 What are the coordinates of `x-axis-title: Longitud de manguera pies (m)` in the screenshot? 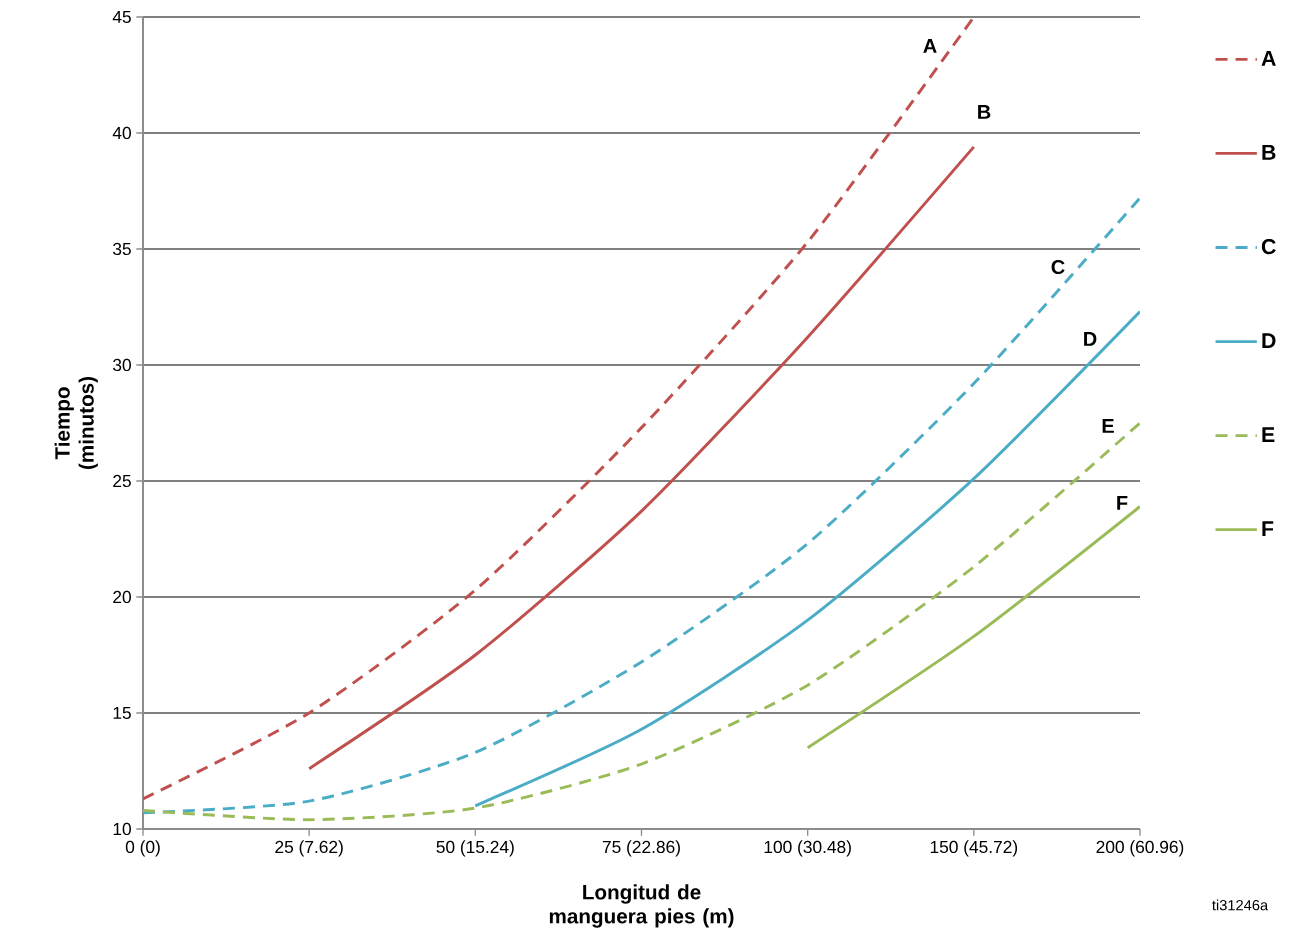 It's located at (641, 906).